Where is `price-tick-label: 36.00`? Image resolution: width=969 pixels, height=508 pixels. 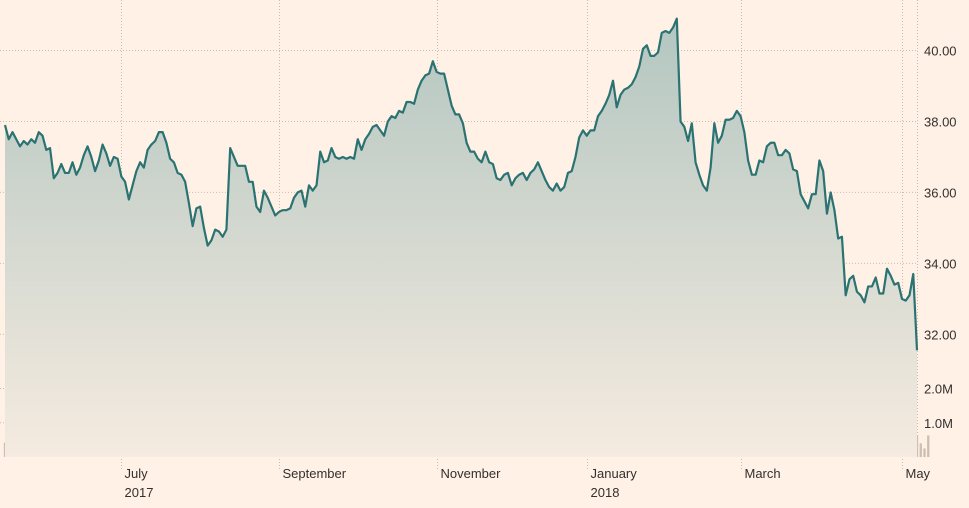
price-tick-label: 36.00 is located at coordinates (940, 192).